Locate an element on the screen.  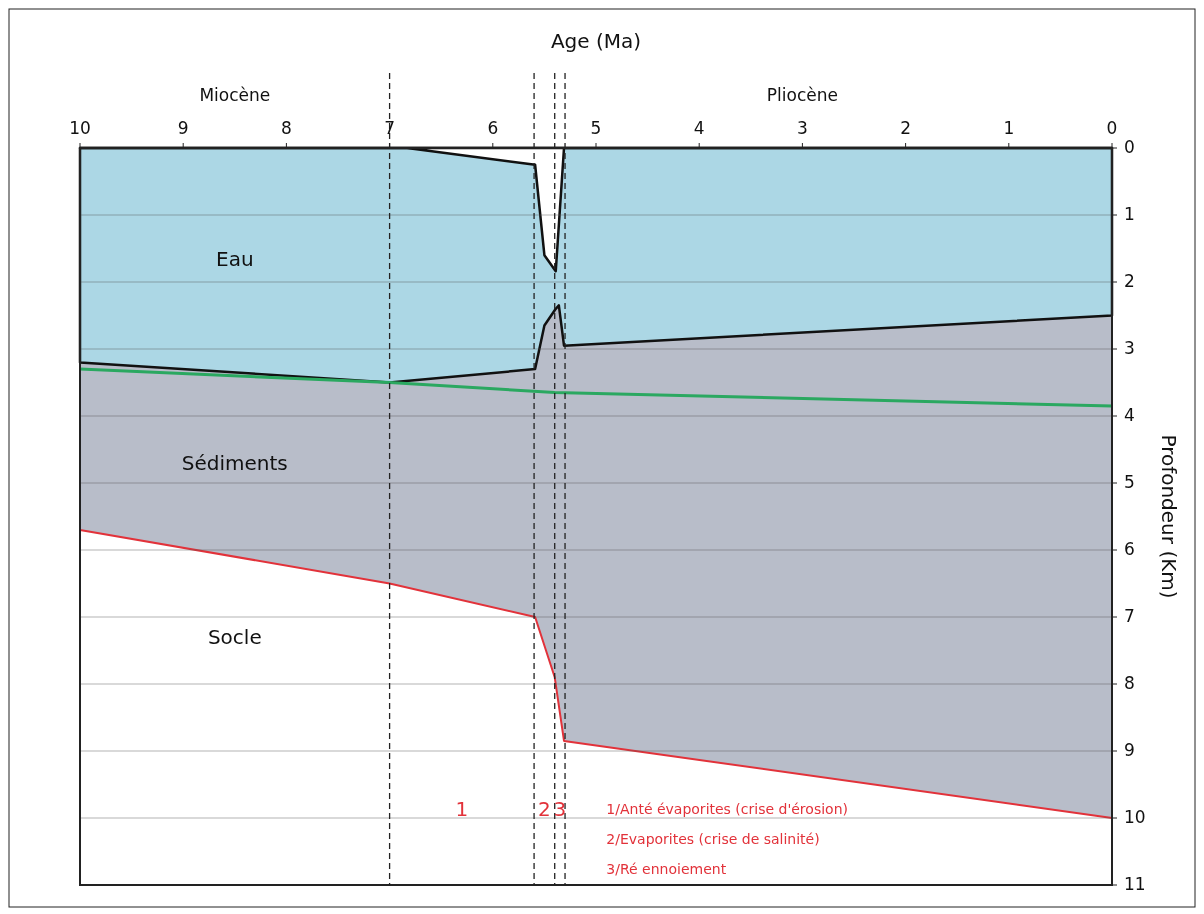
annotation: 2/Evaporites (crise de salinité) is located at coordinates (713, 839).